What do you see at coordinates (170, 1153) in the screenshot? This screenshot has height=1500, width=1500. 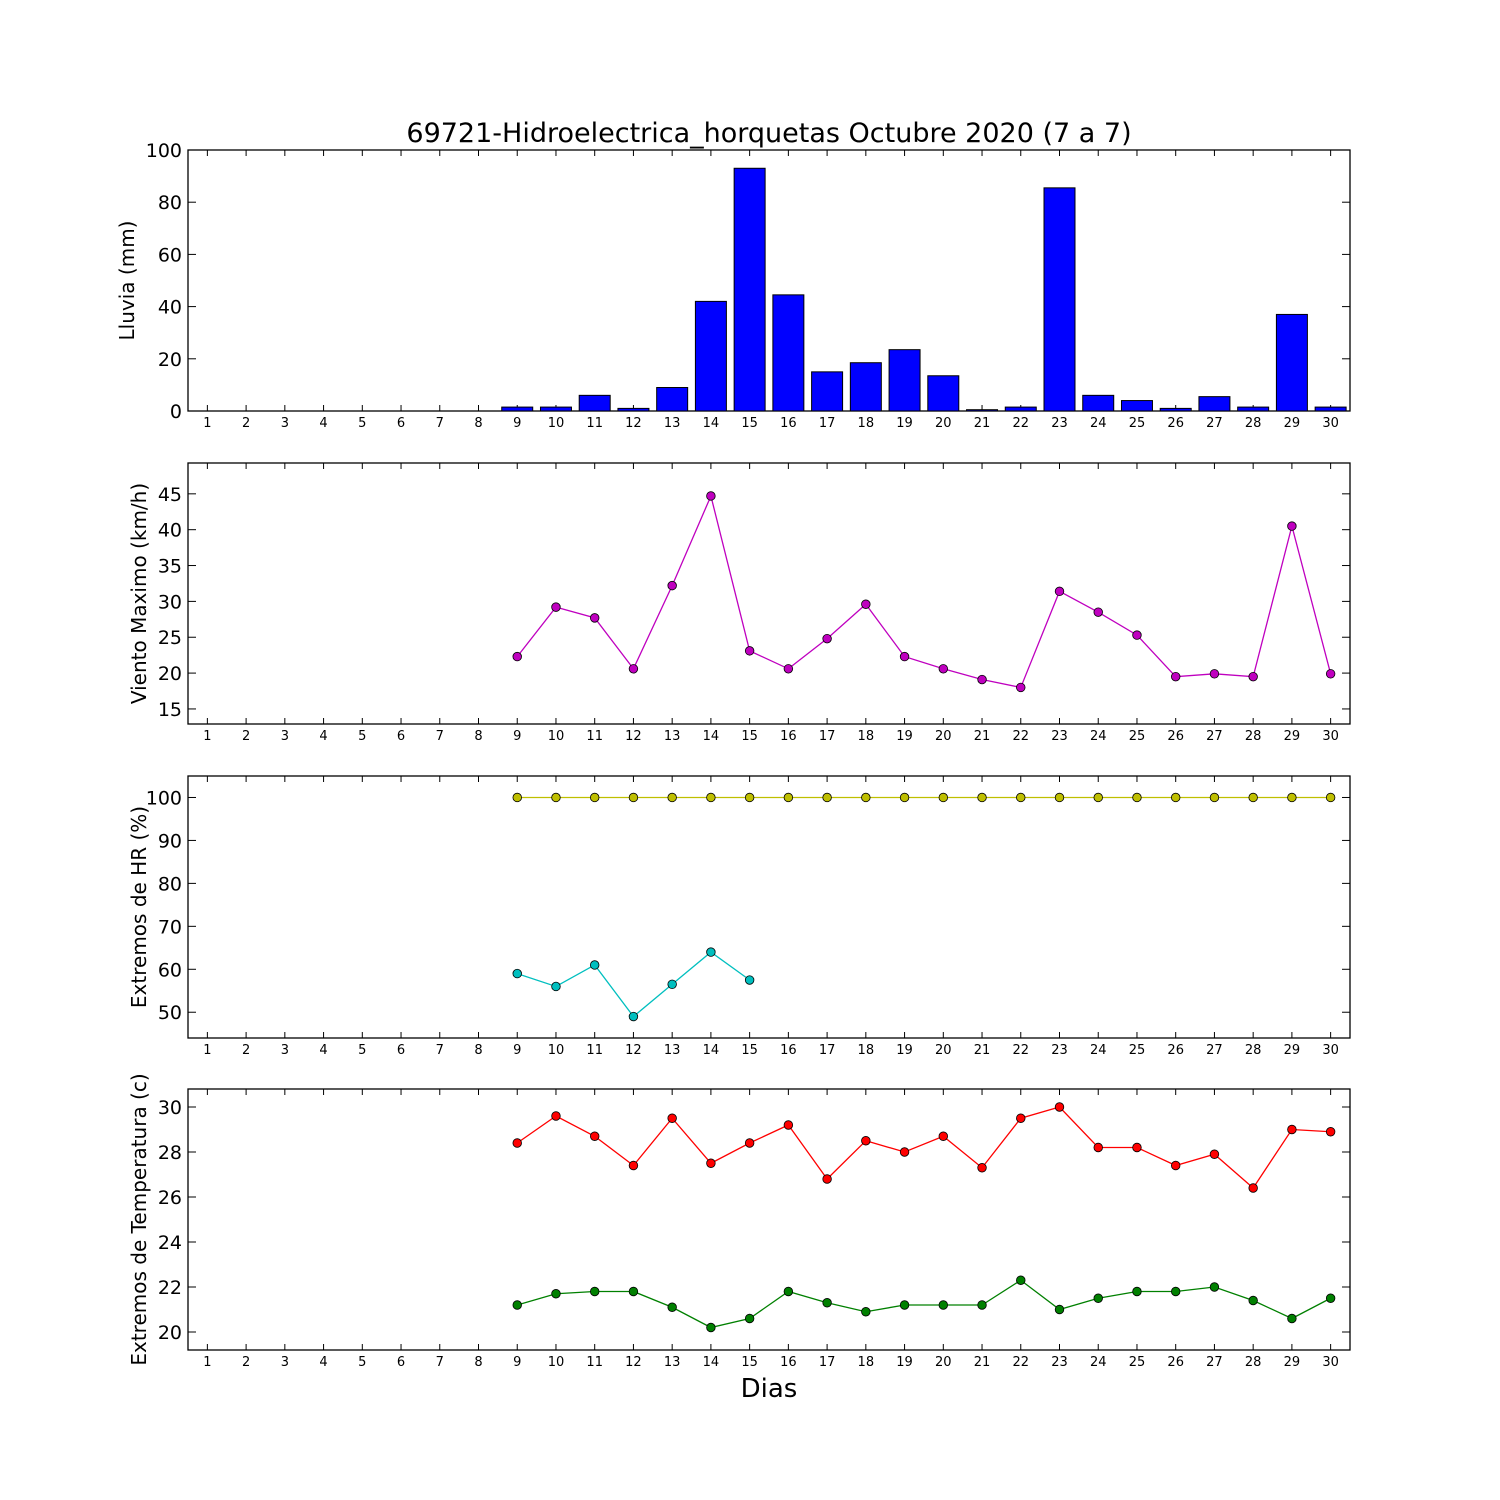 I see `y-tick-label: 28` at bounding box center [170, 1153].